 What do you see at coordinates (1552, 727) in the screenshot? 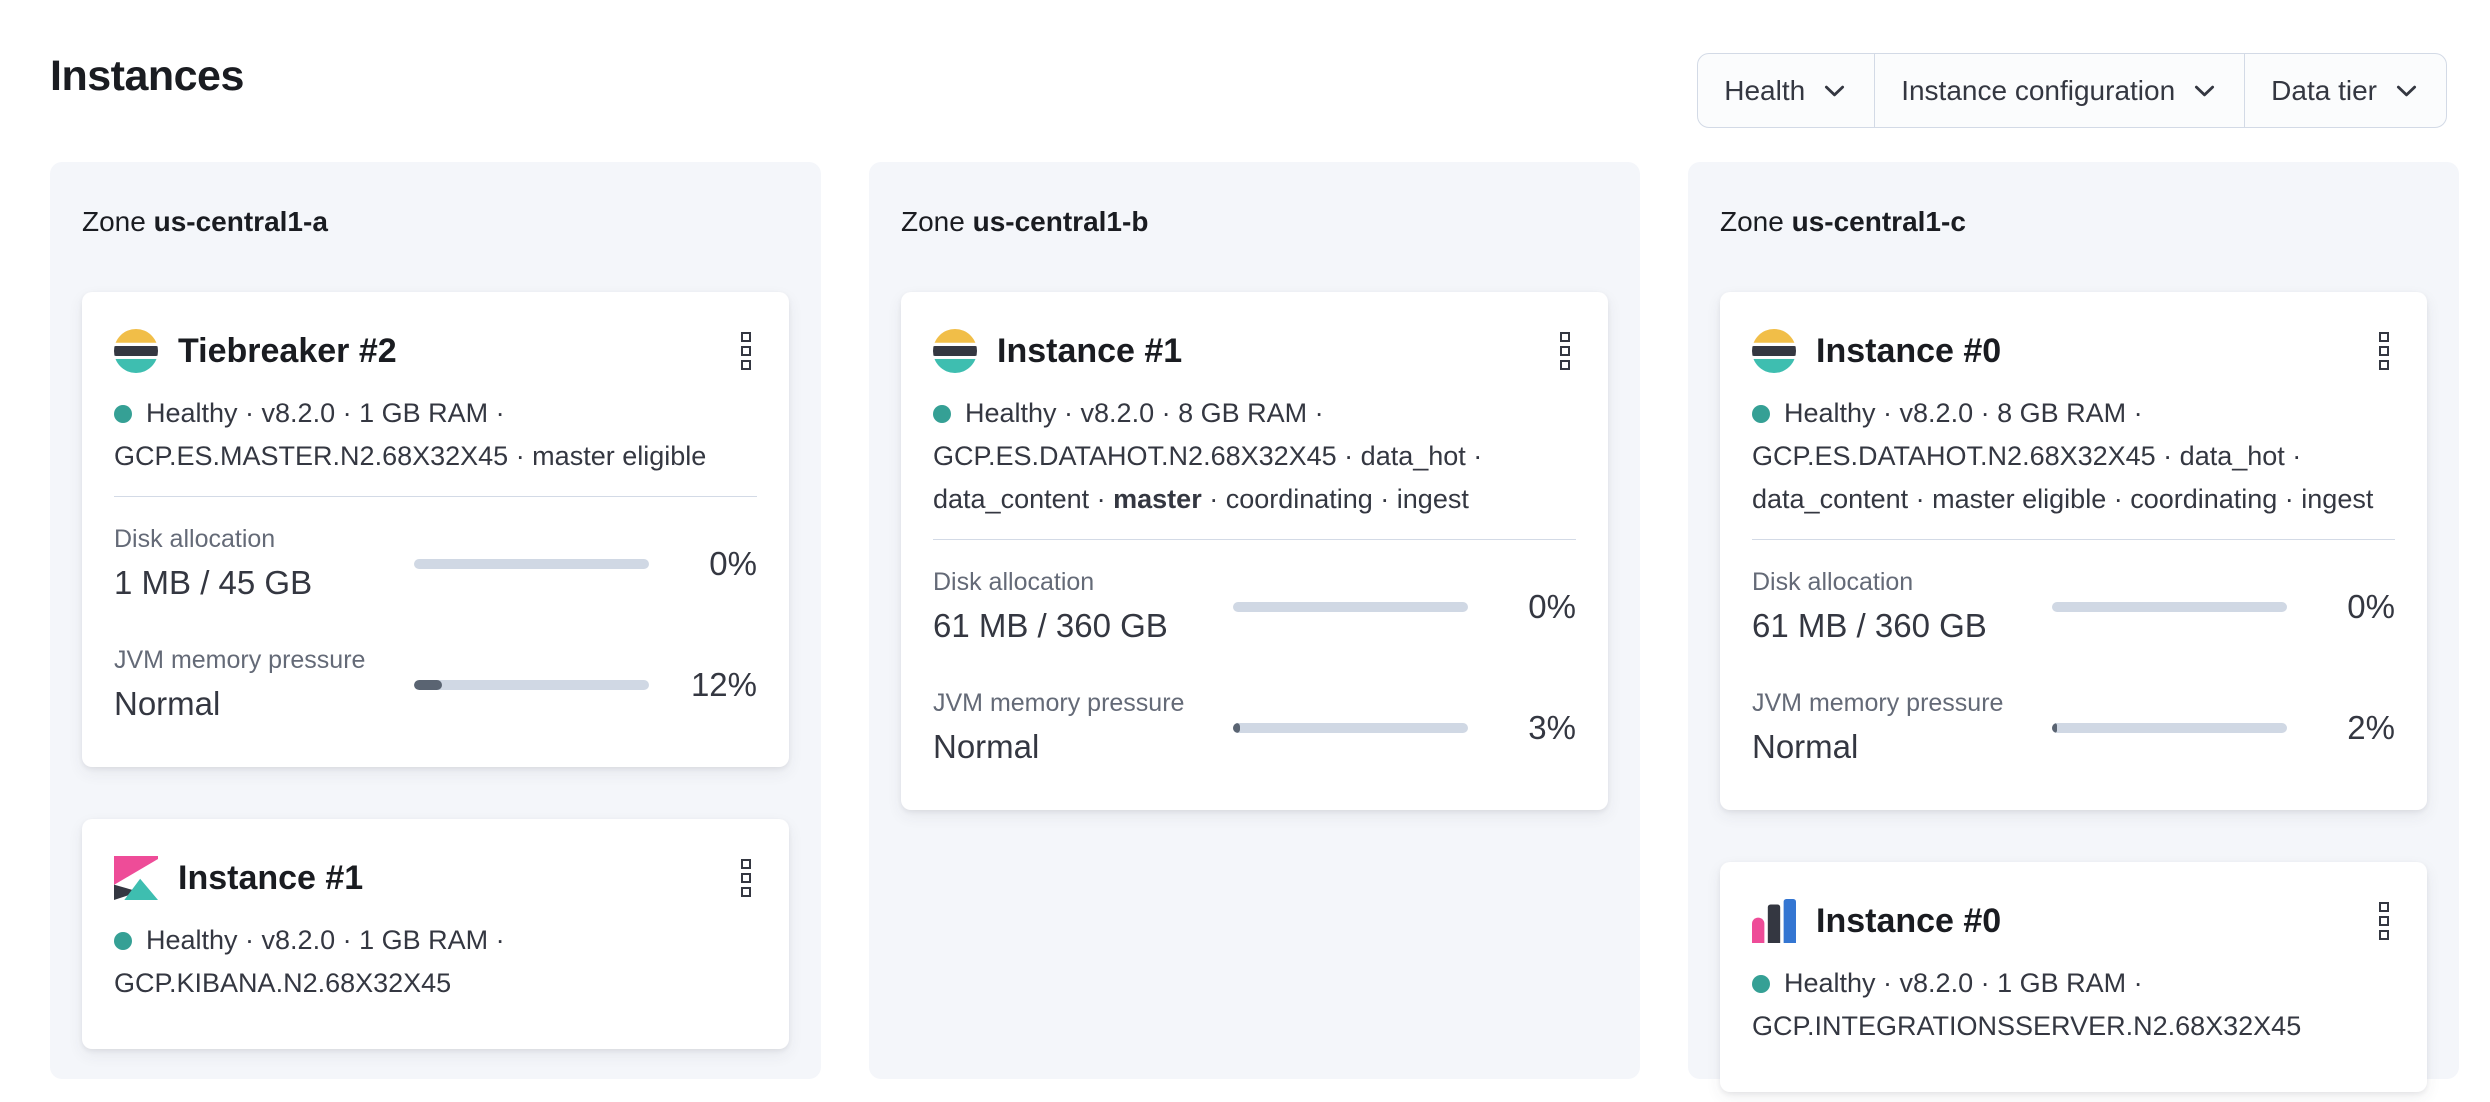
I see `metric-percent: 3%` at bounding box center [1552, 727].